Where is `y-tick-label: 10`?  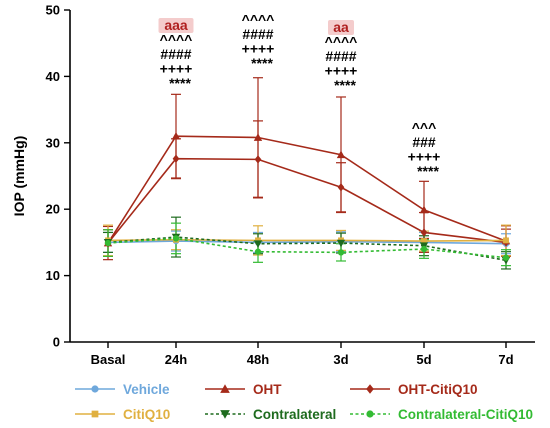 y-tick-label: 10 is located at coordinates (53, 275).